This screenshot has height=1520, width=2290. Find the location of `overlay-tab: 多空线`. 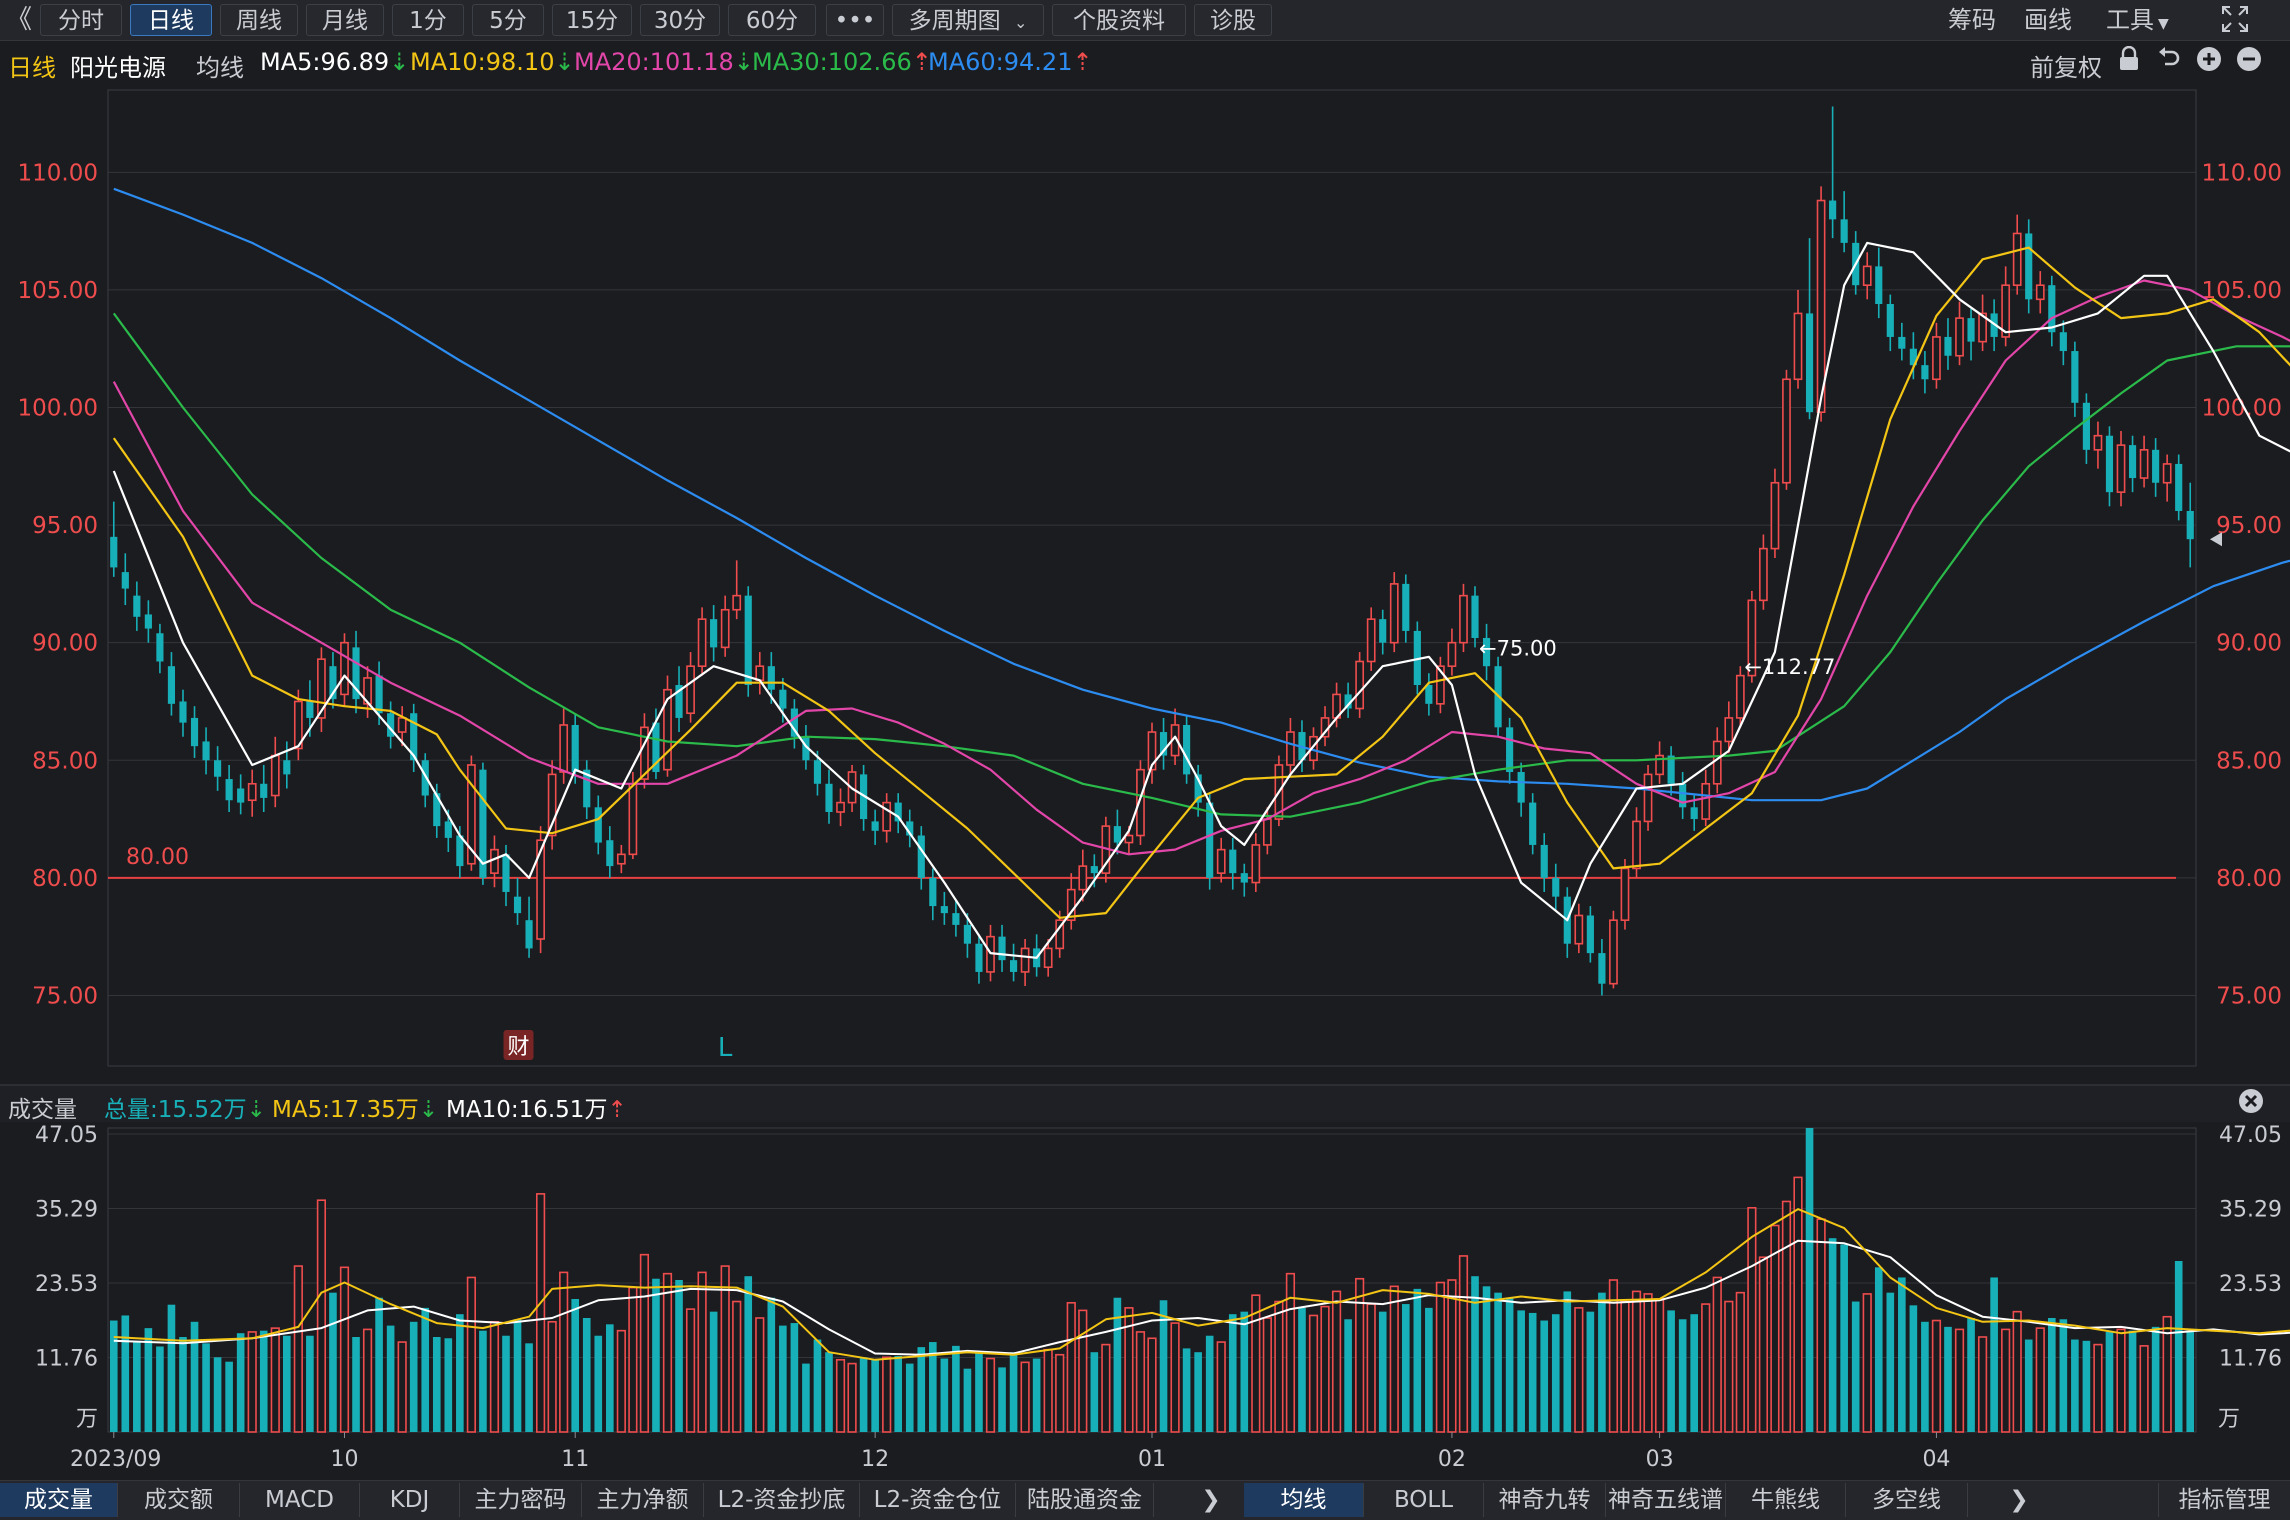

overlay-tab: 多空线 is located at coordinates (1907, 1500).